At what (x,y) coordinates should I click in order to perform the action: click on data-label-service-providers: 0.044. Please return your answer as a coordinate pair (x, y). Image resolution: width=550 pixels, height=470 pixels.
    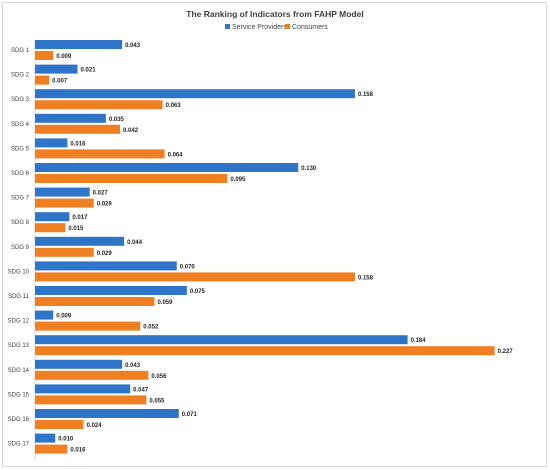
    Looking at the image, I should click on (135, 243).